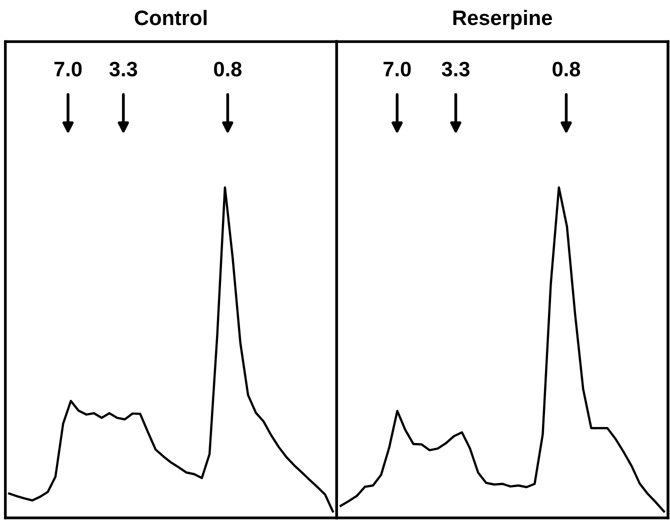 Image resolution: width=670 pixels, height=521 pixels. I want to click on chart-title: Control, so click(170, 18).